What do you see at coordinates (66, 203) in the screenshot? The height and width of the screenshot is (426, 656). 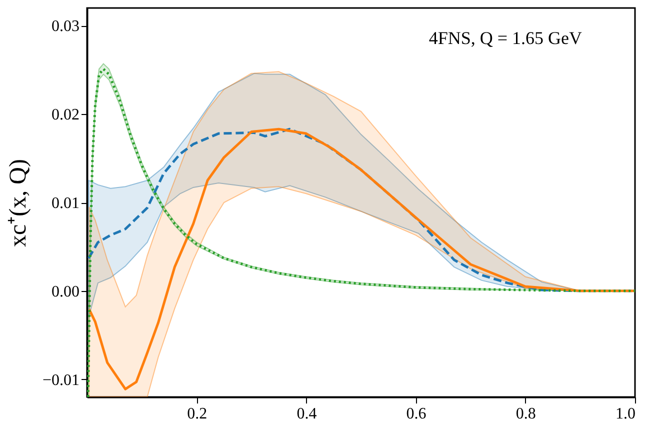 I see `y-tick-label: 0.01` at bounding box center [66, 203].